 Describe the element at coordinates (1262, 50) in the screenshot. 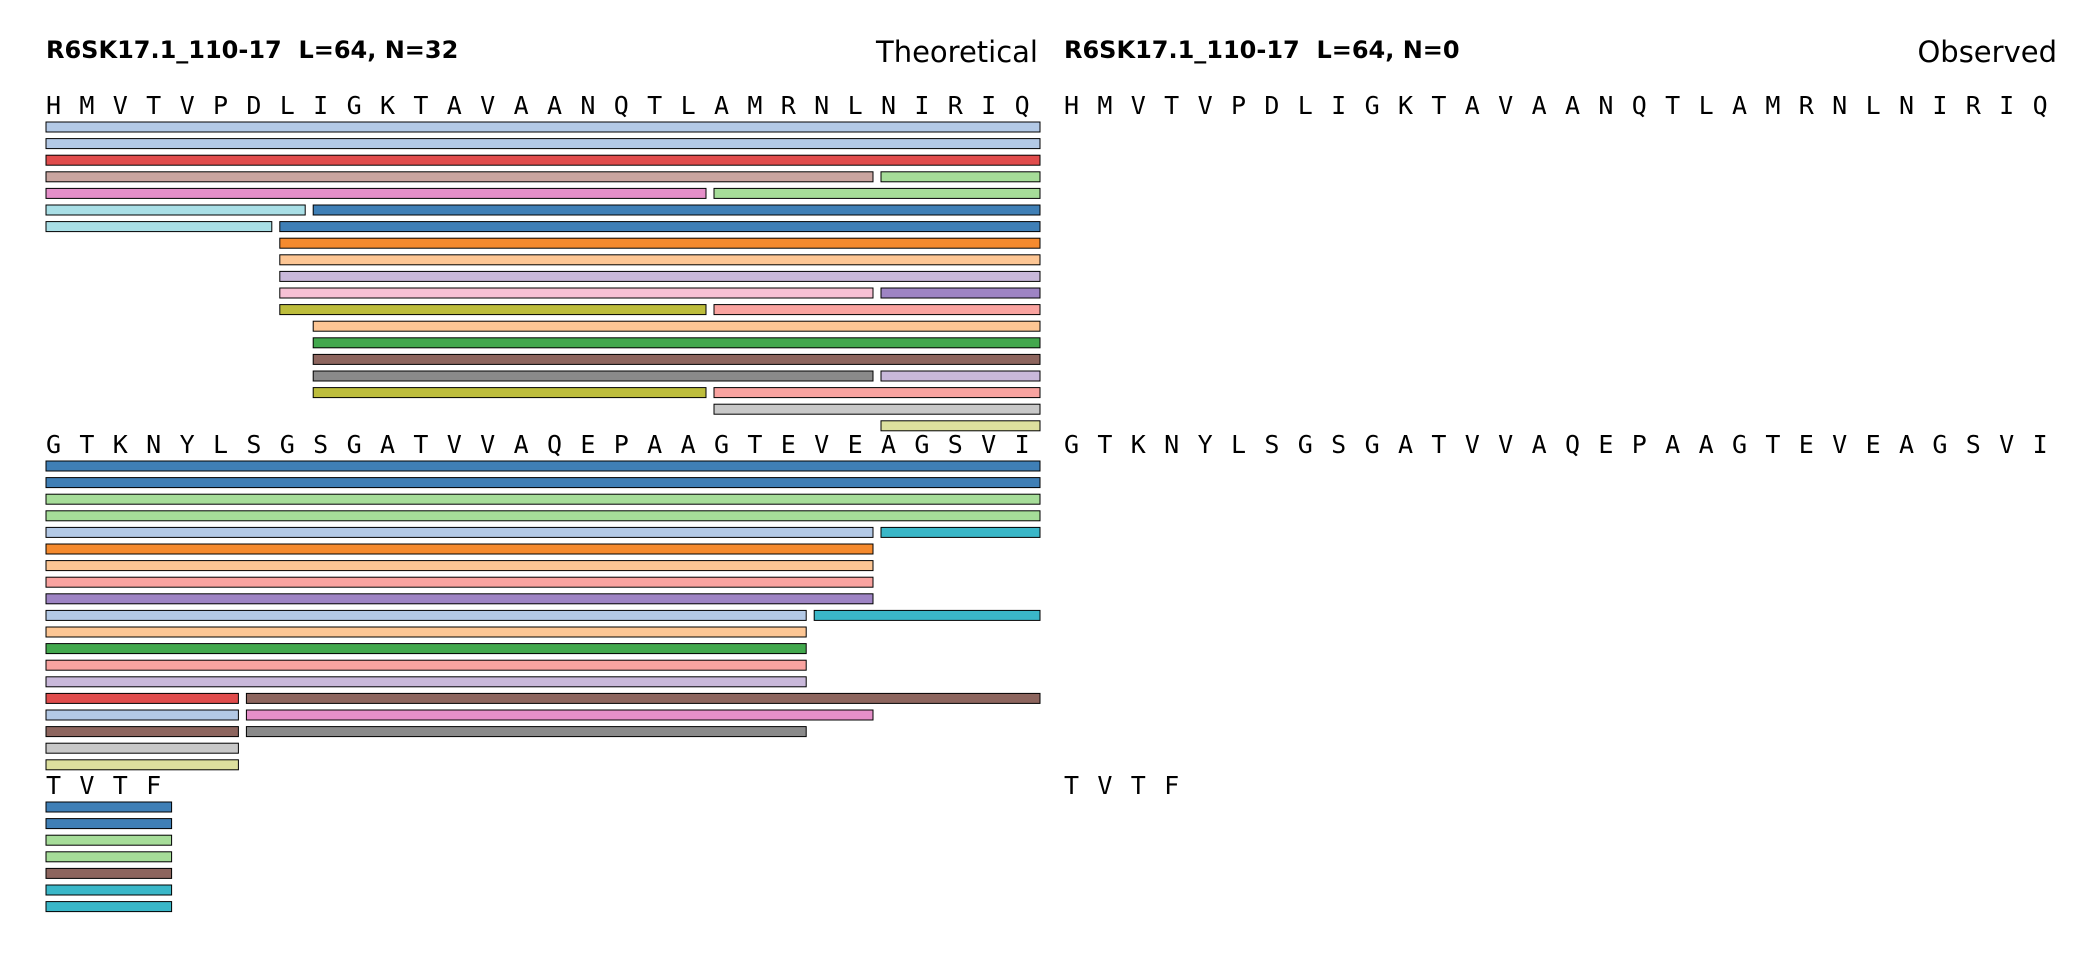

I see `observed-header: R6SK17.1_110-17 L=64, N=0` at that location.